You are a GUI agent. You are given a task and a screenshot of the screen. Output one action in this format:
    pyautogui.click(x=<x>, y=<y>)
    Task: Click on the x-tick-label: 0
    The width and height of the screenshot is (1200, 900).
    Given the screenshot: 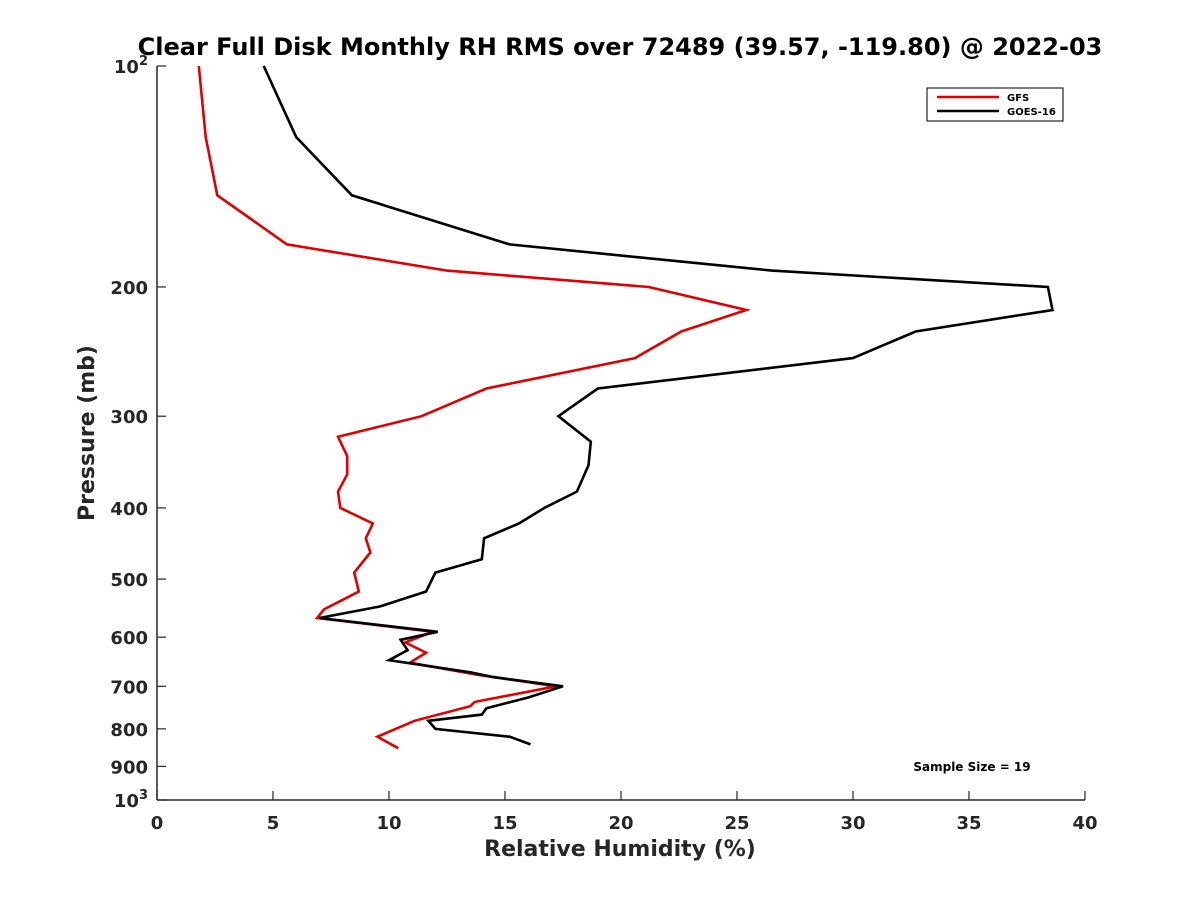 What is the action you would take?
    pyautogui.click(x=157, y=823)
    